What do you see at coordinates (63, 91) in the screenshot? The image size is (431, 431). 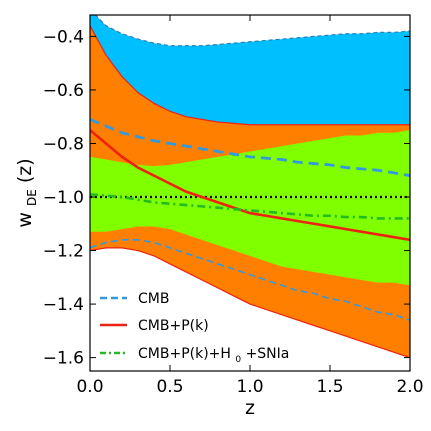 I see `y-tick-label-5: −0.6` at bounding box center [63, 91].